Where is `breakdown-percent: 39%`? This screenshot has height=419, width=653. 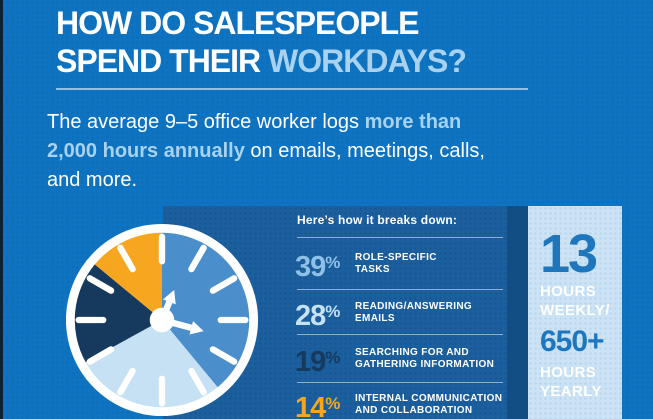 breakdown-percent: 39% is located at coordinates (325, 265).